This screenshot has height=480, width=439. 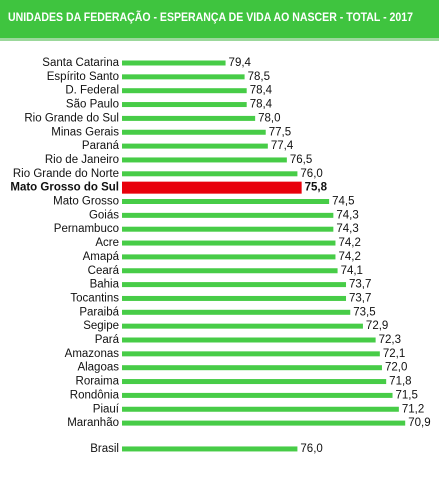 I want to click on y-tick-label: Alagoas, so click(x=98, y=368).